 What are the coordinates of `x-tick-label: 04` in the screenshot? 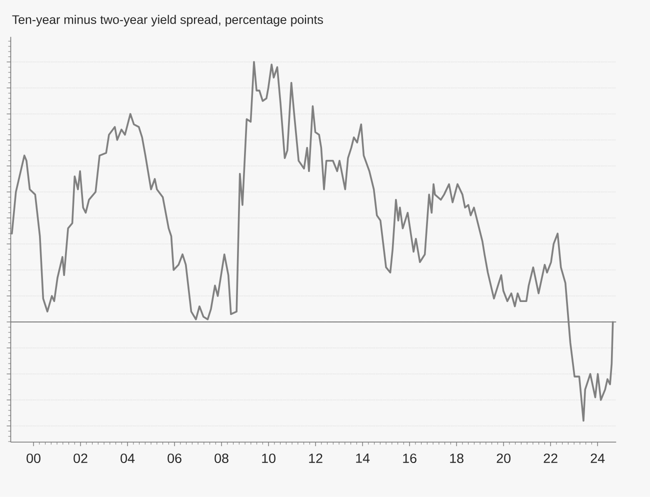 It's located at (127, 459).